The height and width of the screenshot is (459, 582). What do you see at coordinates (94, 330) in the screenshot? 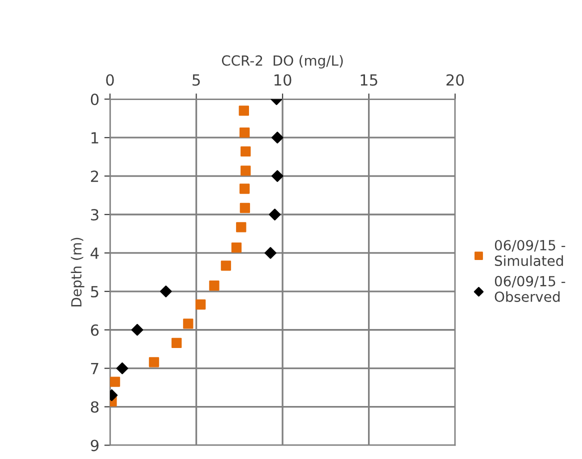
I see `y-tick-label: 6` at bounding box center [94, 330].